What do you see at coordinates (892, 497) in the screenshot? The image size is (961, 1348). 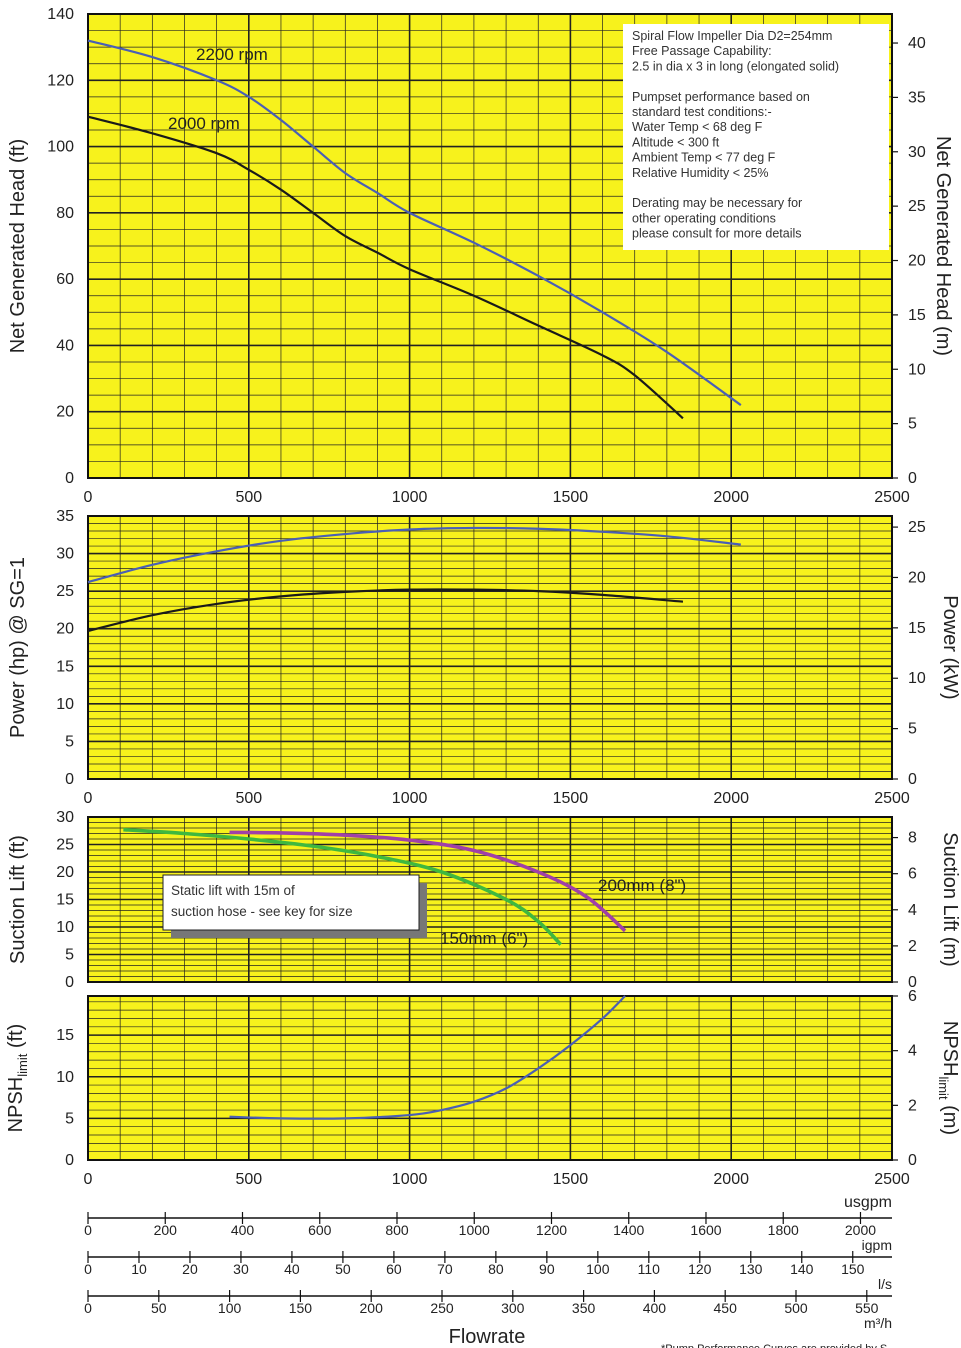 I see `head-x-tick-label: 2500` at bounding box center [892, 497].